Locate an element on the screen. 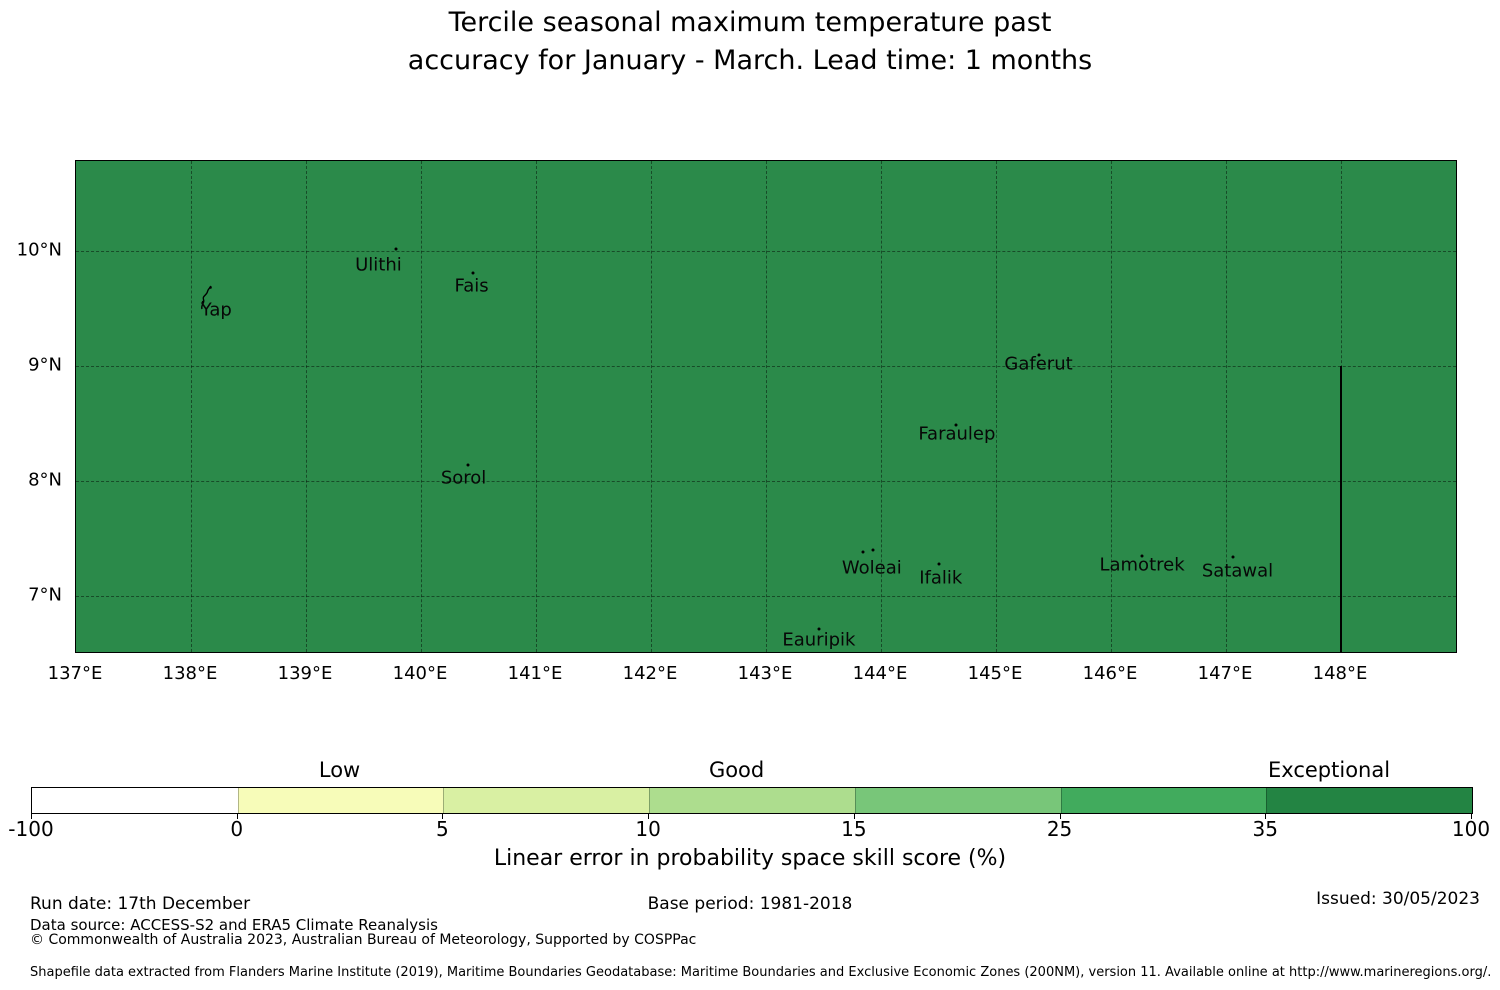 The image size is (1500, 990). x-axis-tick-label: 144°E is located at coordinates (880, 673).